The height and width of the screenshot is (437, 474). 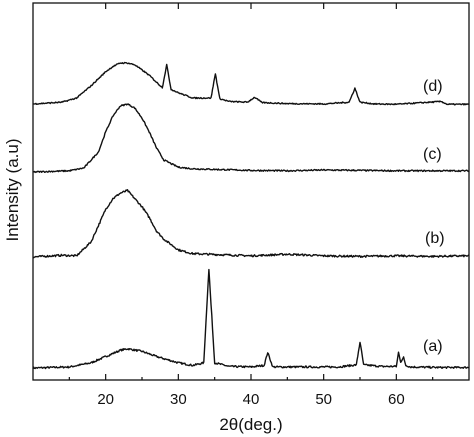 I want to click on trace-c, so click(x=251, y=138).